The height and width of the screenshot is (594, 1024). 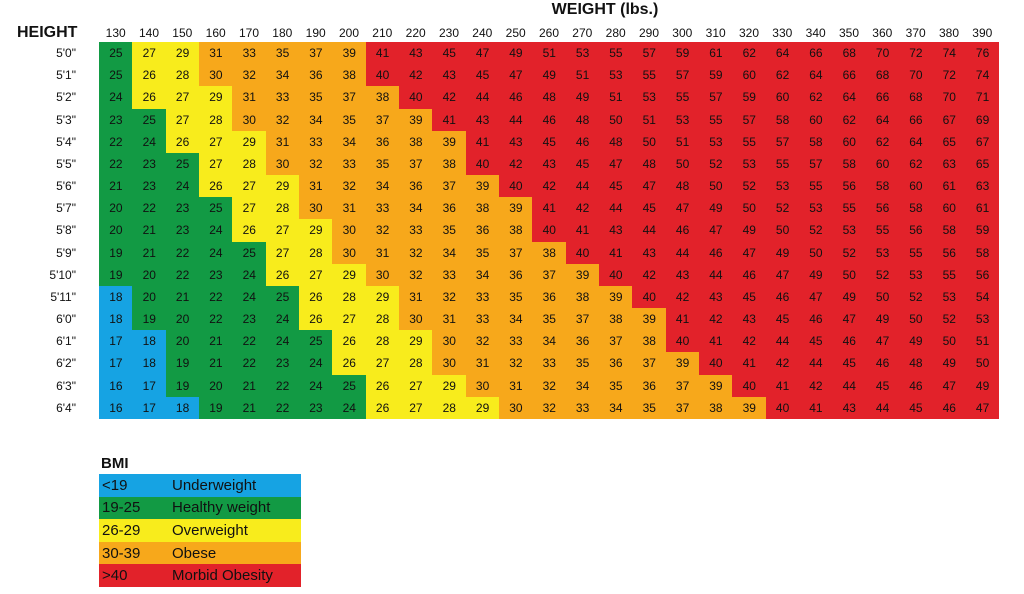 I want to click on bmi-cell: 28, so click(x=182, y=75).